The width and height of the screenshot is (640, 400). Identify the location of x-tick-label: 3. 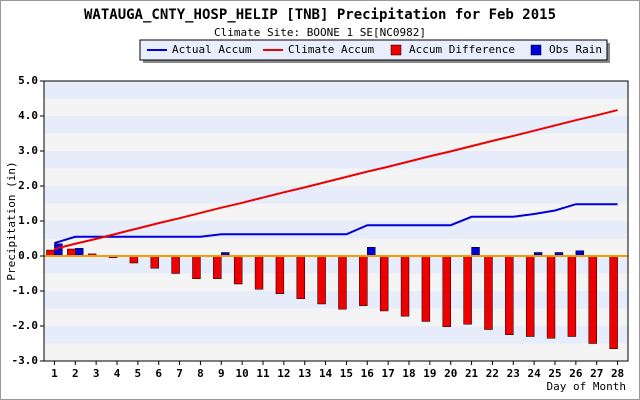
(96, 373).